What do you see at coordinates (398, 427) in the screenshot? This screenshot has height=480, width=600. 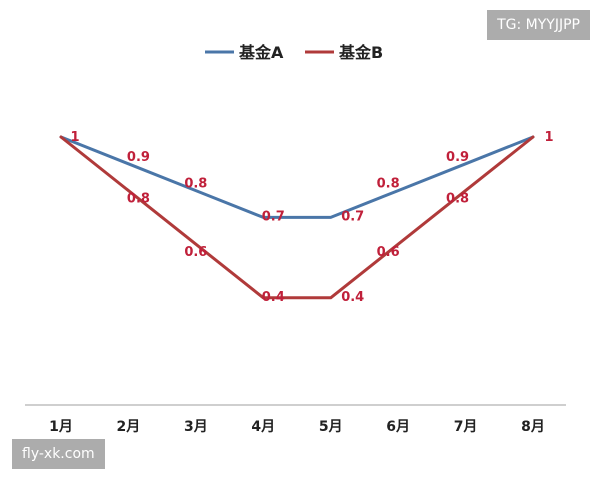 I see `x-tick-label: 6月` at bounding box center [398, 427].